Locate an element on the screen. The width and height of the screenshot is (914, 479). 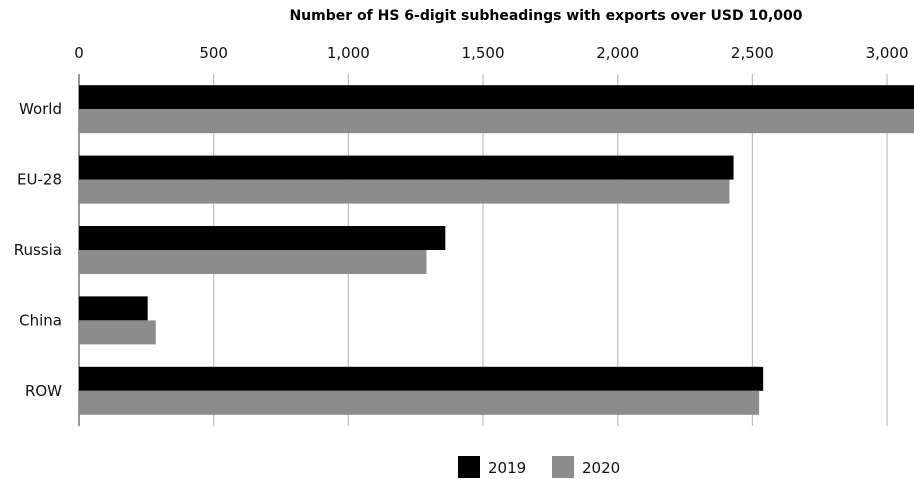
x-tick-label: 500 is located at coordinates (213, 53).